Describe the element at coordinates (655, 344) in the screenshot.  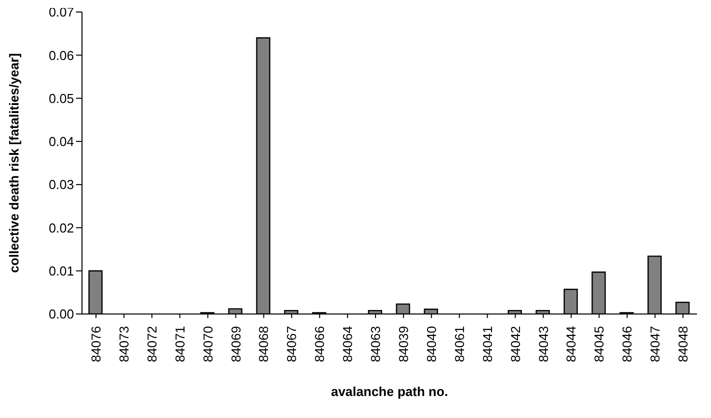
I see `x-tick-label: 84047` at that location.